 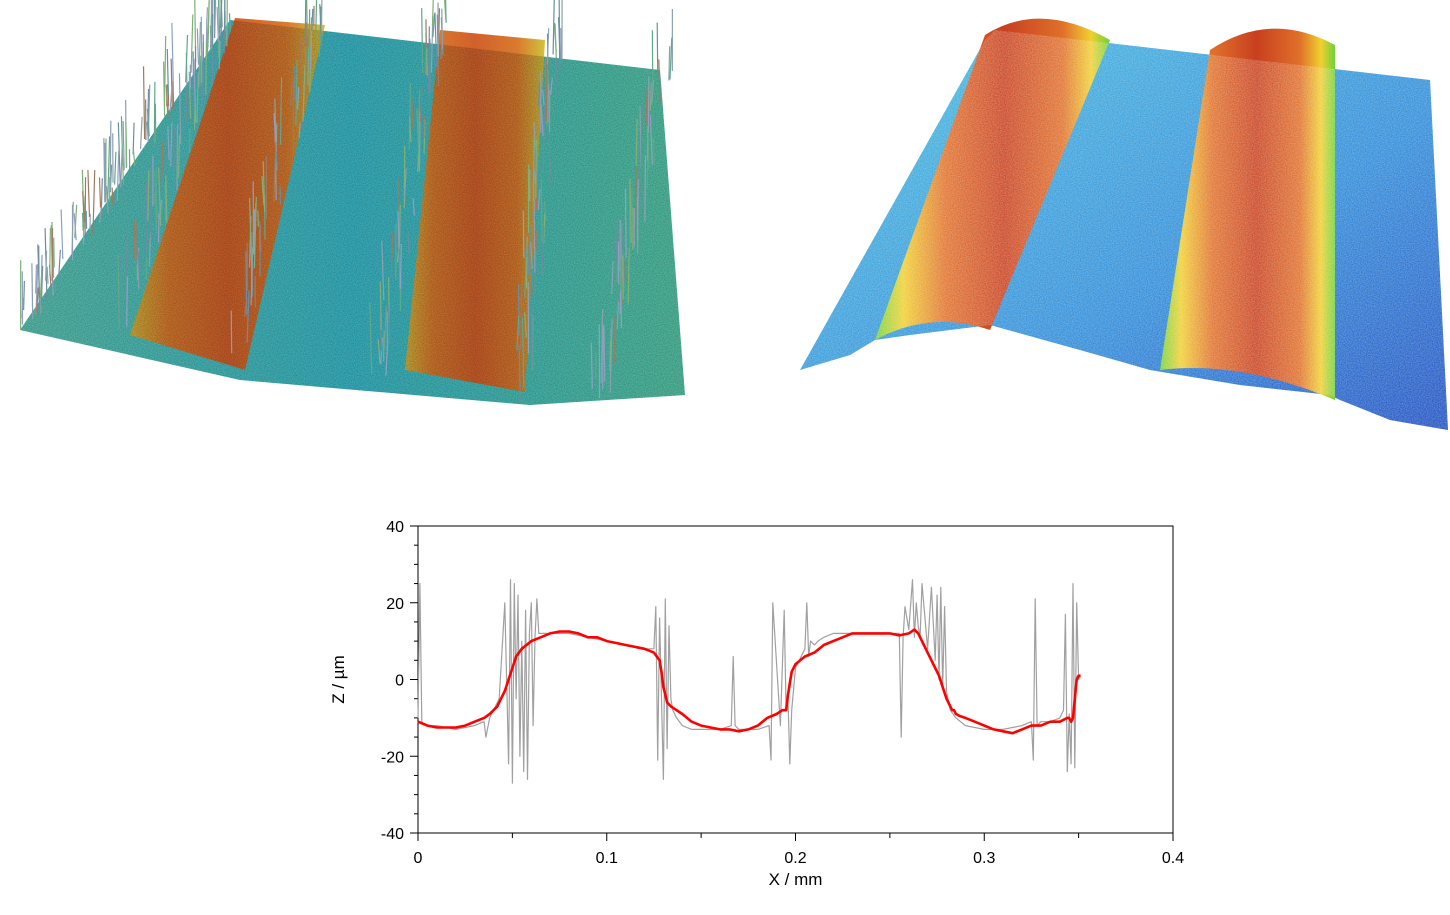 I want to click on x-tick-label: 0.2, so click(x=795, y=858).